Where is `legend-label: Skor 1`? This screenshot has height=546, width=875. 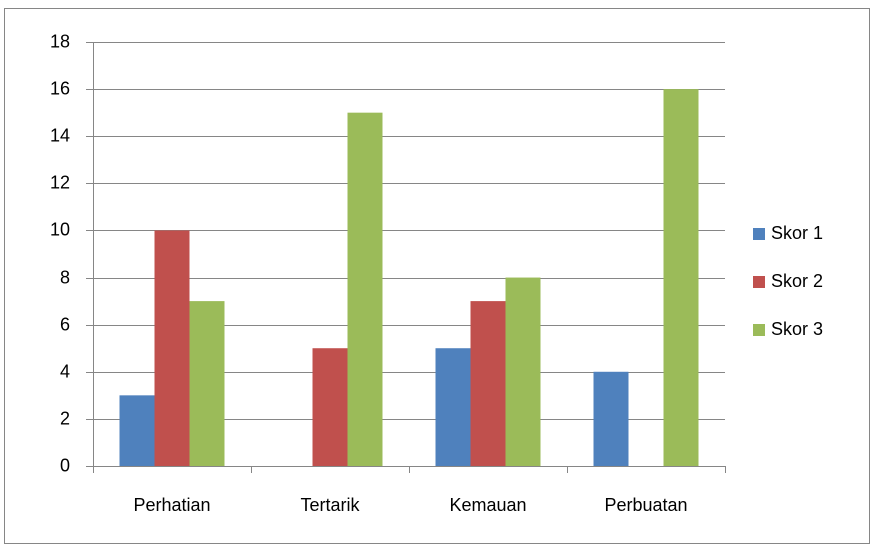 legend-label: Skor 1 is located at coordinates (797, 233).